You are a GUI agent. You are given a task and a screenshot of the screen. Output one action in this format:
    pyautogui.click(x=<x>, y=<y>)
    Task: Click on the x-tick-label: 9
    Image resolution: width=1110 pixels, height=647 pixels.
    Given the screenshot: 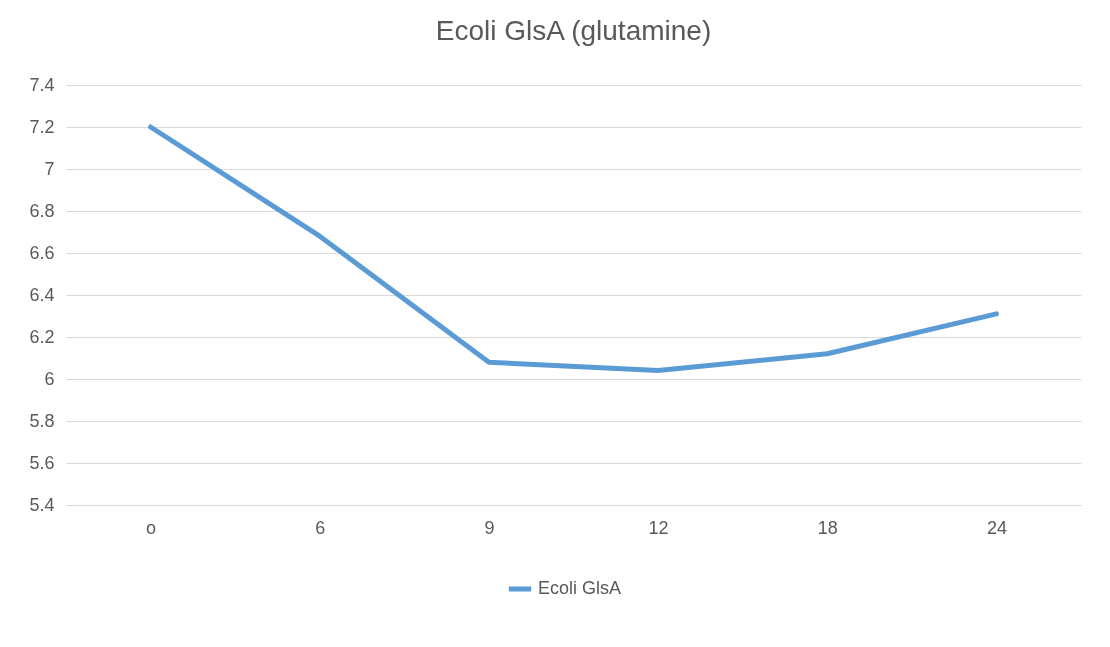 What is the action you would take?
    pyautogui.click(x=489, y=527)
    